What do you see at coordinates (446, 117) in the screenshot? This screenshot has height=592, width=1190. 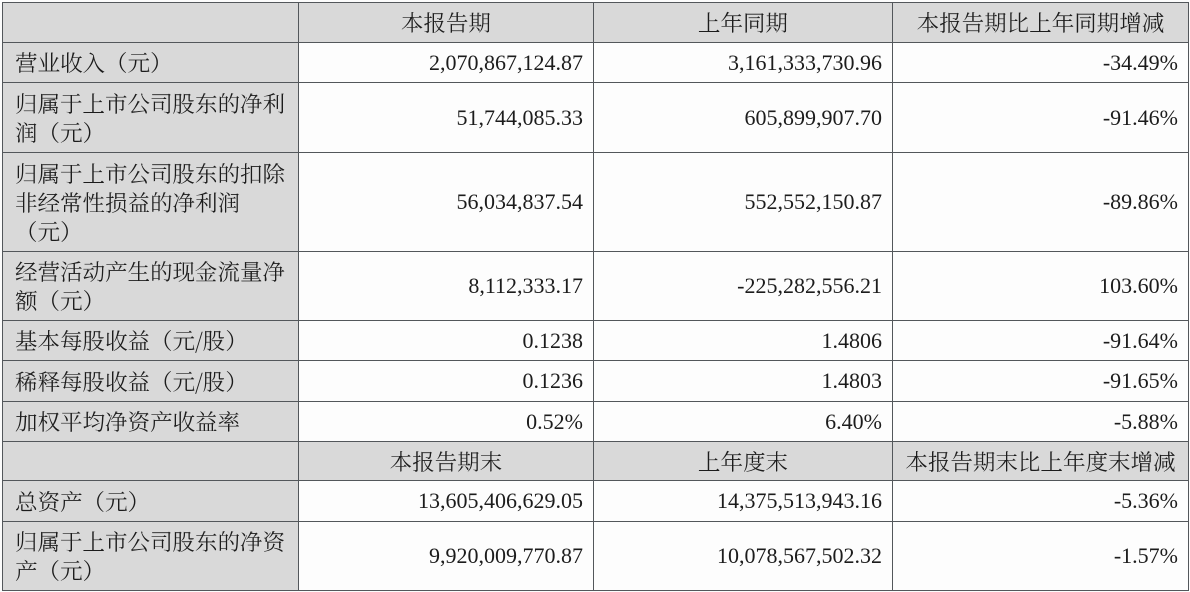 I see `metric-current-value: 51,744,085.33` at bounding box center [446, 117].